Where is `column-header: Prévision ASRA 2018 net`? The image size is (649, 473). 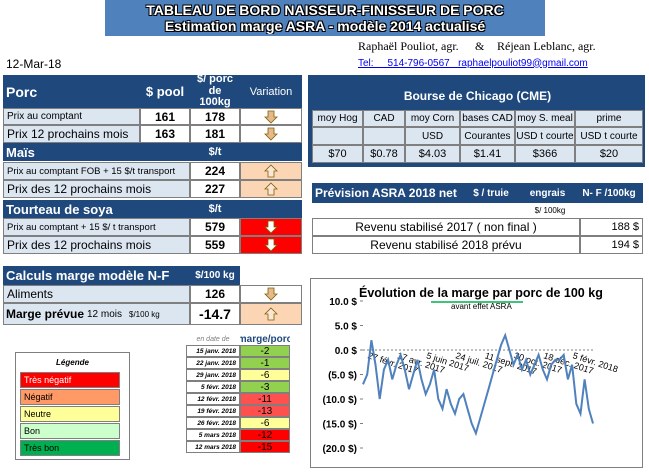 column-header: Prévision ASRA 2018 net is located at coordinates (387, 193).